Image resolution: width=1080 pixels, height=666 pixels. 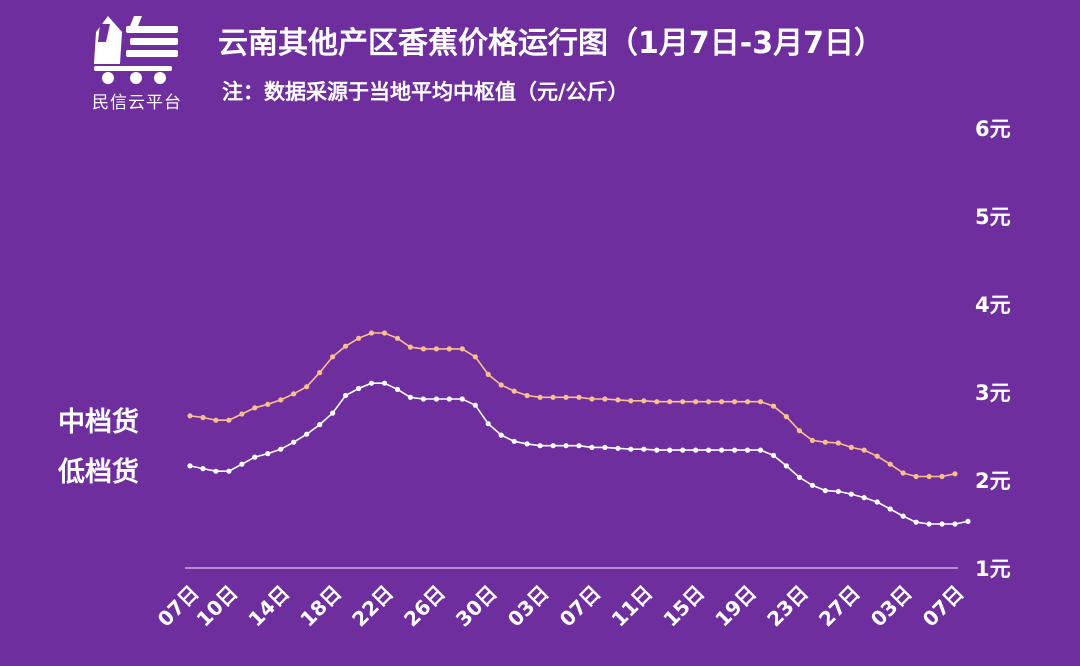 I want to click on series-label-mid-grade: 中档货, so click(x=98, y=422).